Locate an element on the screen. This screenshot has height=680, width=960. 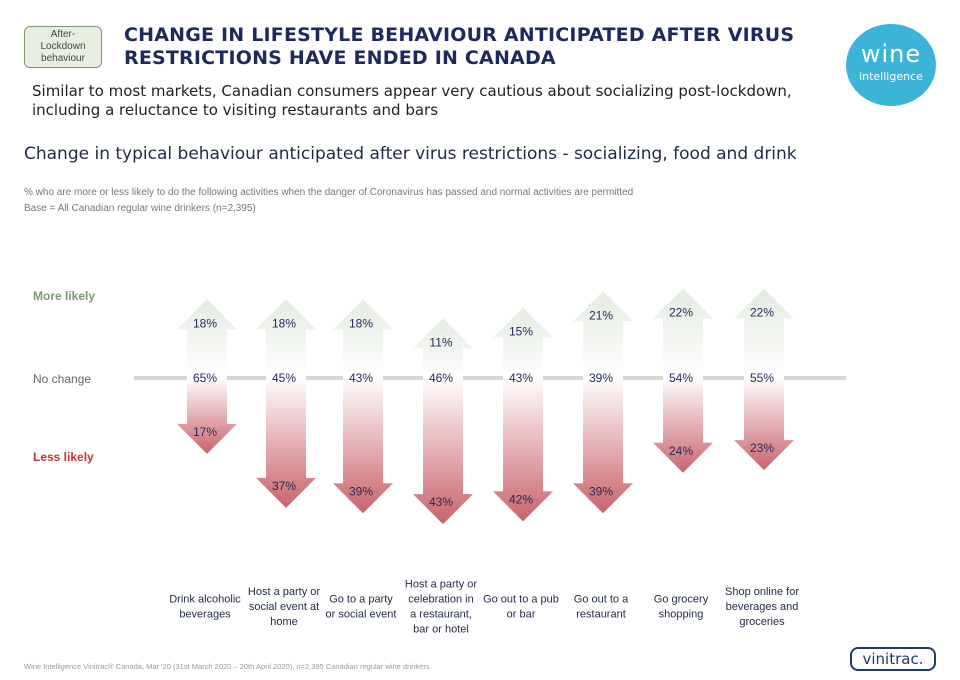
no-change-label: 55% is located at coordinates (762, 378).